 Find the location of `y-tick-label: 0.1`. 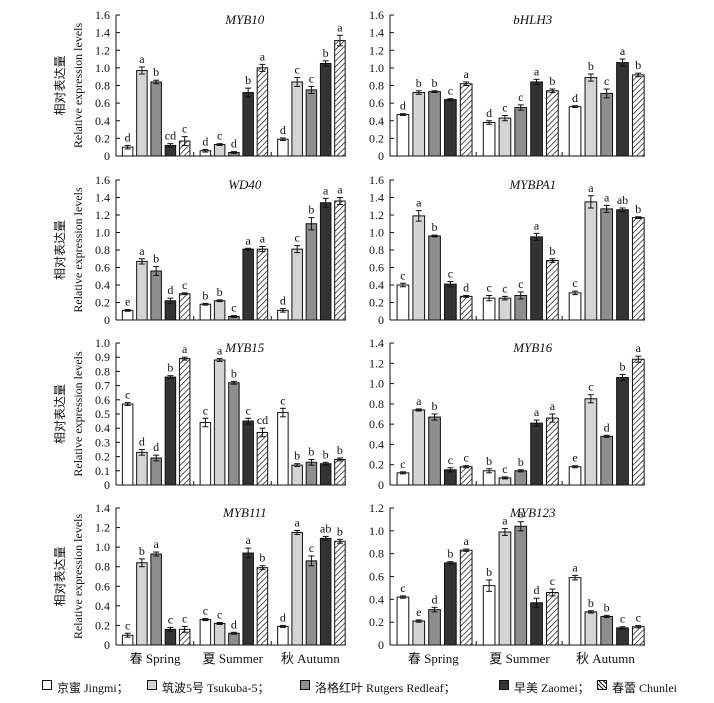

y-tick-label: 0.1 is located at coordinates (102, 471).